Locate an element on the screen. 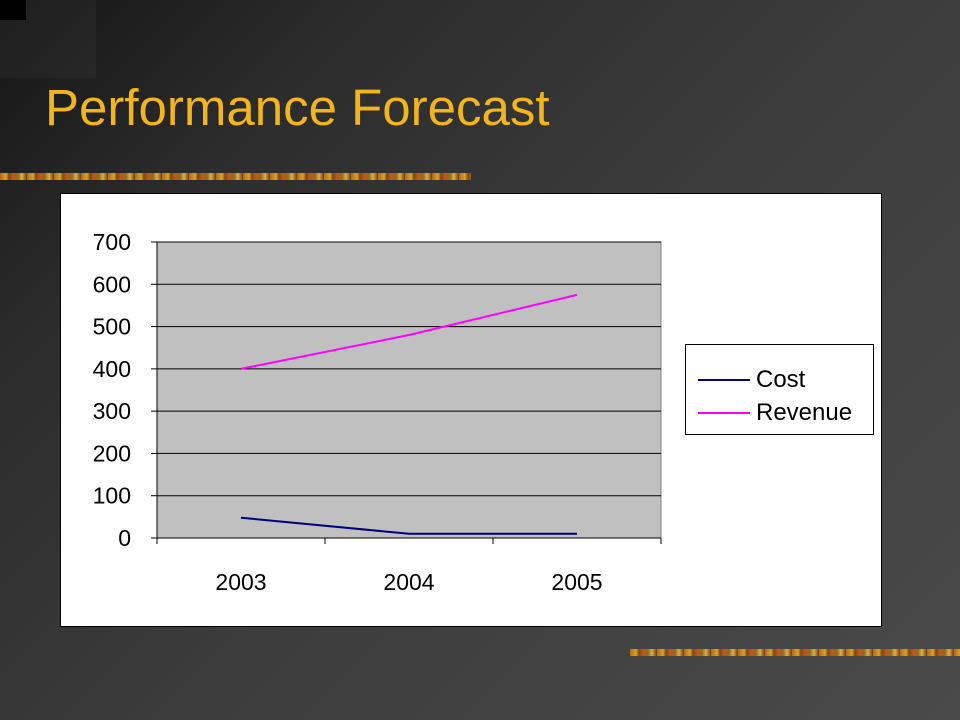 The height and width of the screenshot is (720, 960). legend-item-cost: Cost is located at coordinates (783, 380).